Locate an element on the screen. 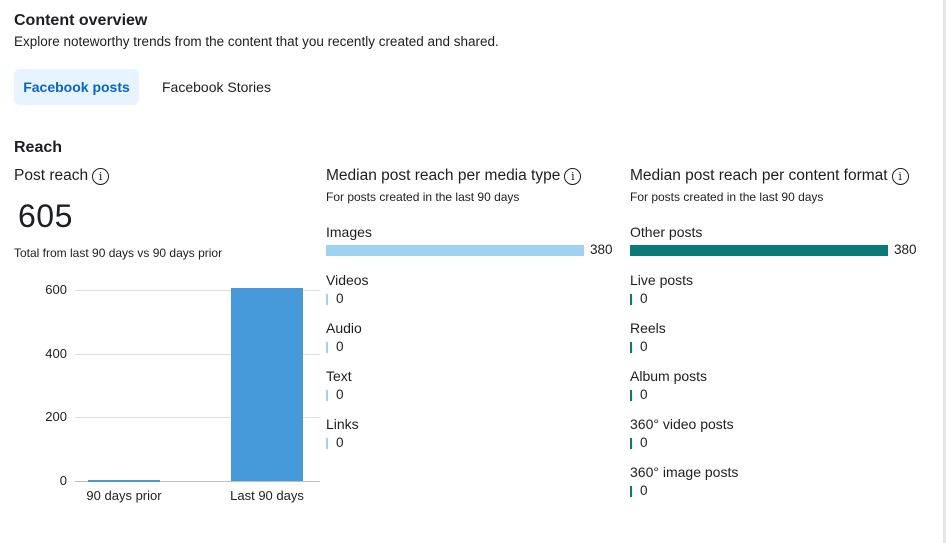 The image size is (946, 543). content-format-label: Median post reach per content format is located at coordinates (759, 175).